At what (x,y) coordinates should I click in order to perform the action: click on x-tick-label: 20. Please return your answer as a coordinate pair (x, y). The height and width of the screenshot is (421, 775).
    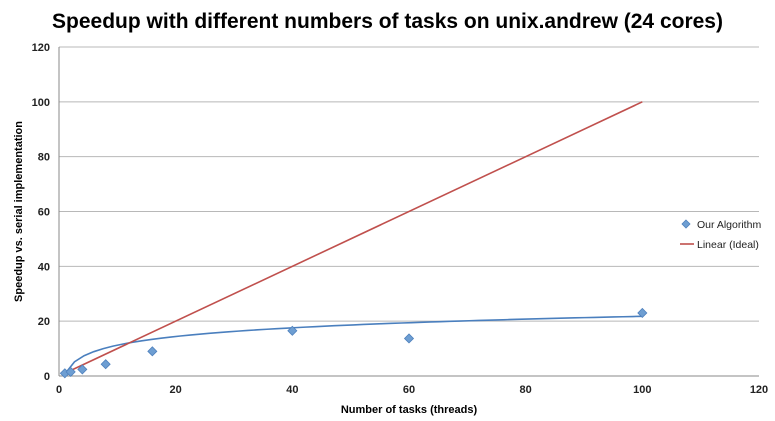
    Looking at the image, I should click on (176, 390).